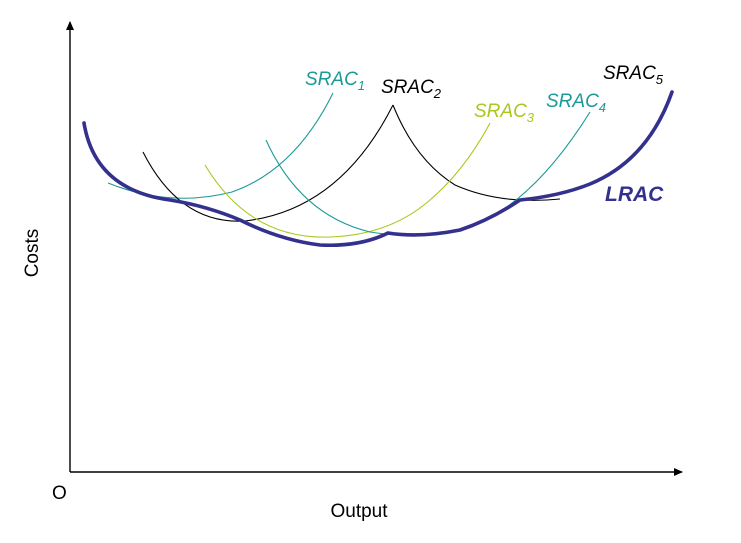 The width and height of the screenshot is (741, 543). I want to click on srac4-label: SRAC4, so click(576, 103).